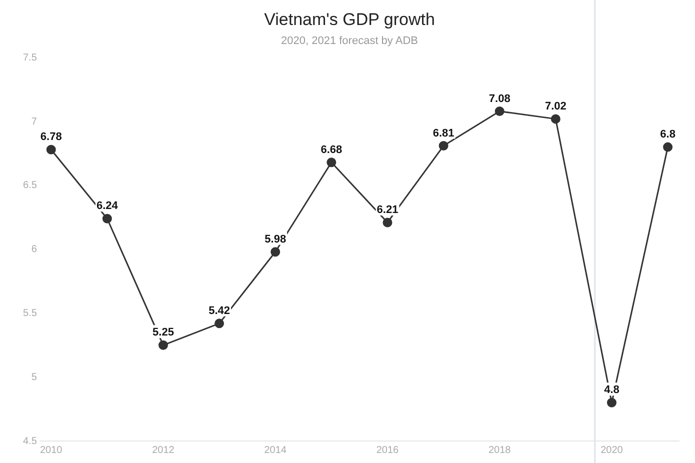 The height and width of the screenshot is (463, 695). I want to click on y-tick-label: 6.5, so click(30, 186).